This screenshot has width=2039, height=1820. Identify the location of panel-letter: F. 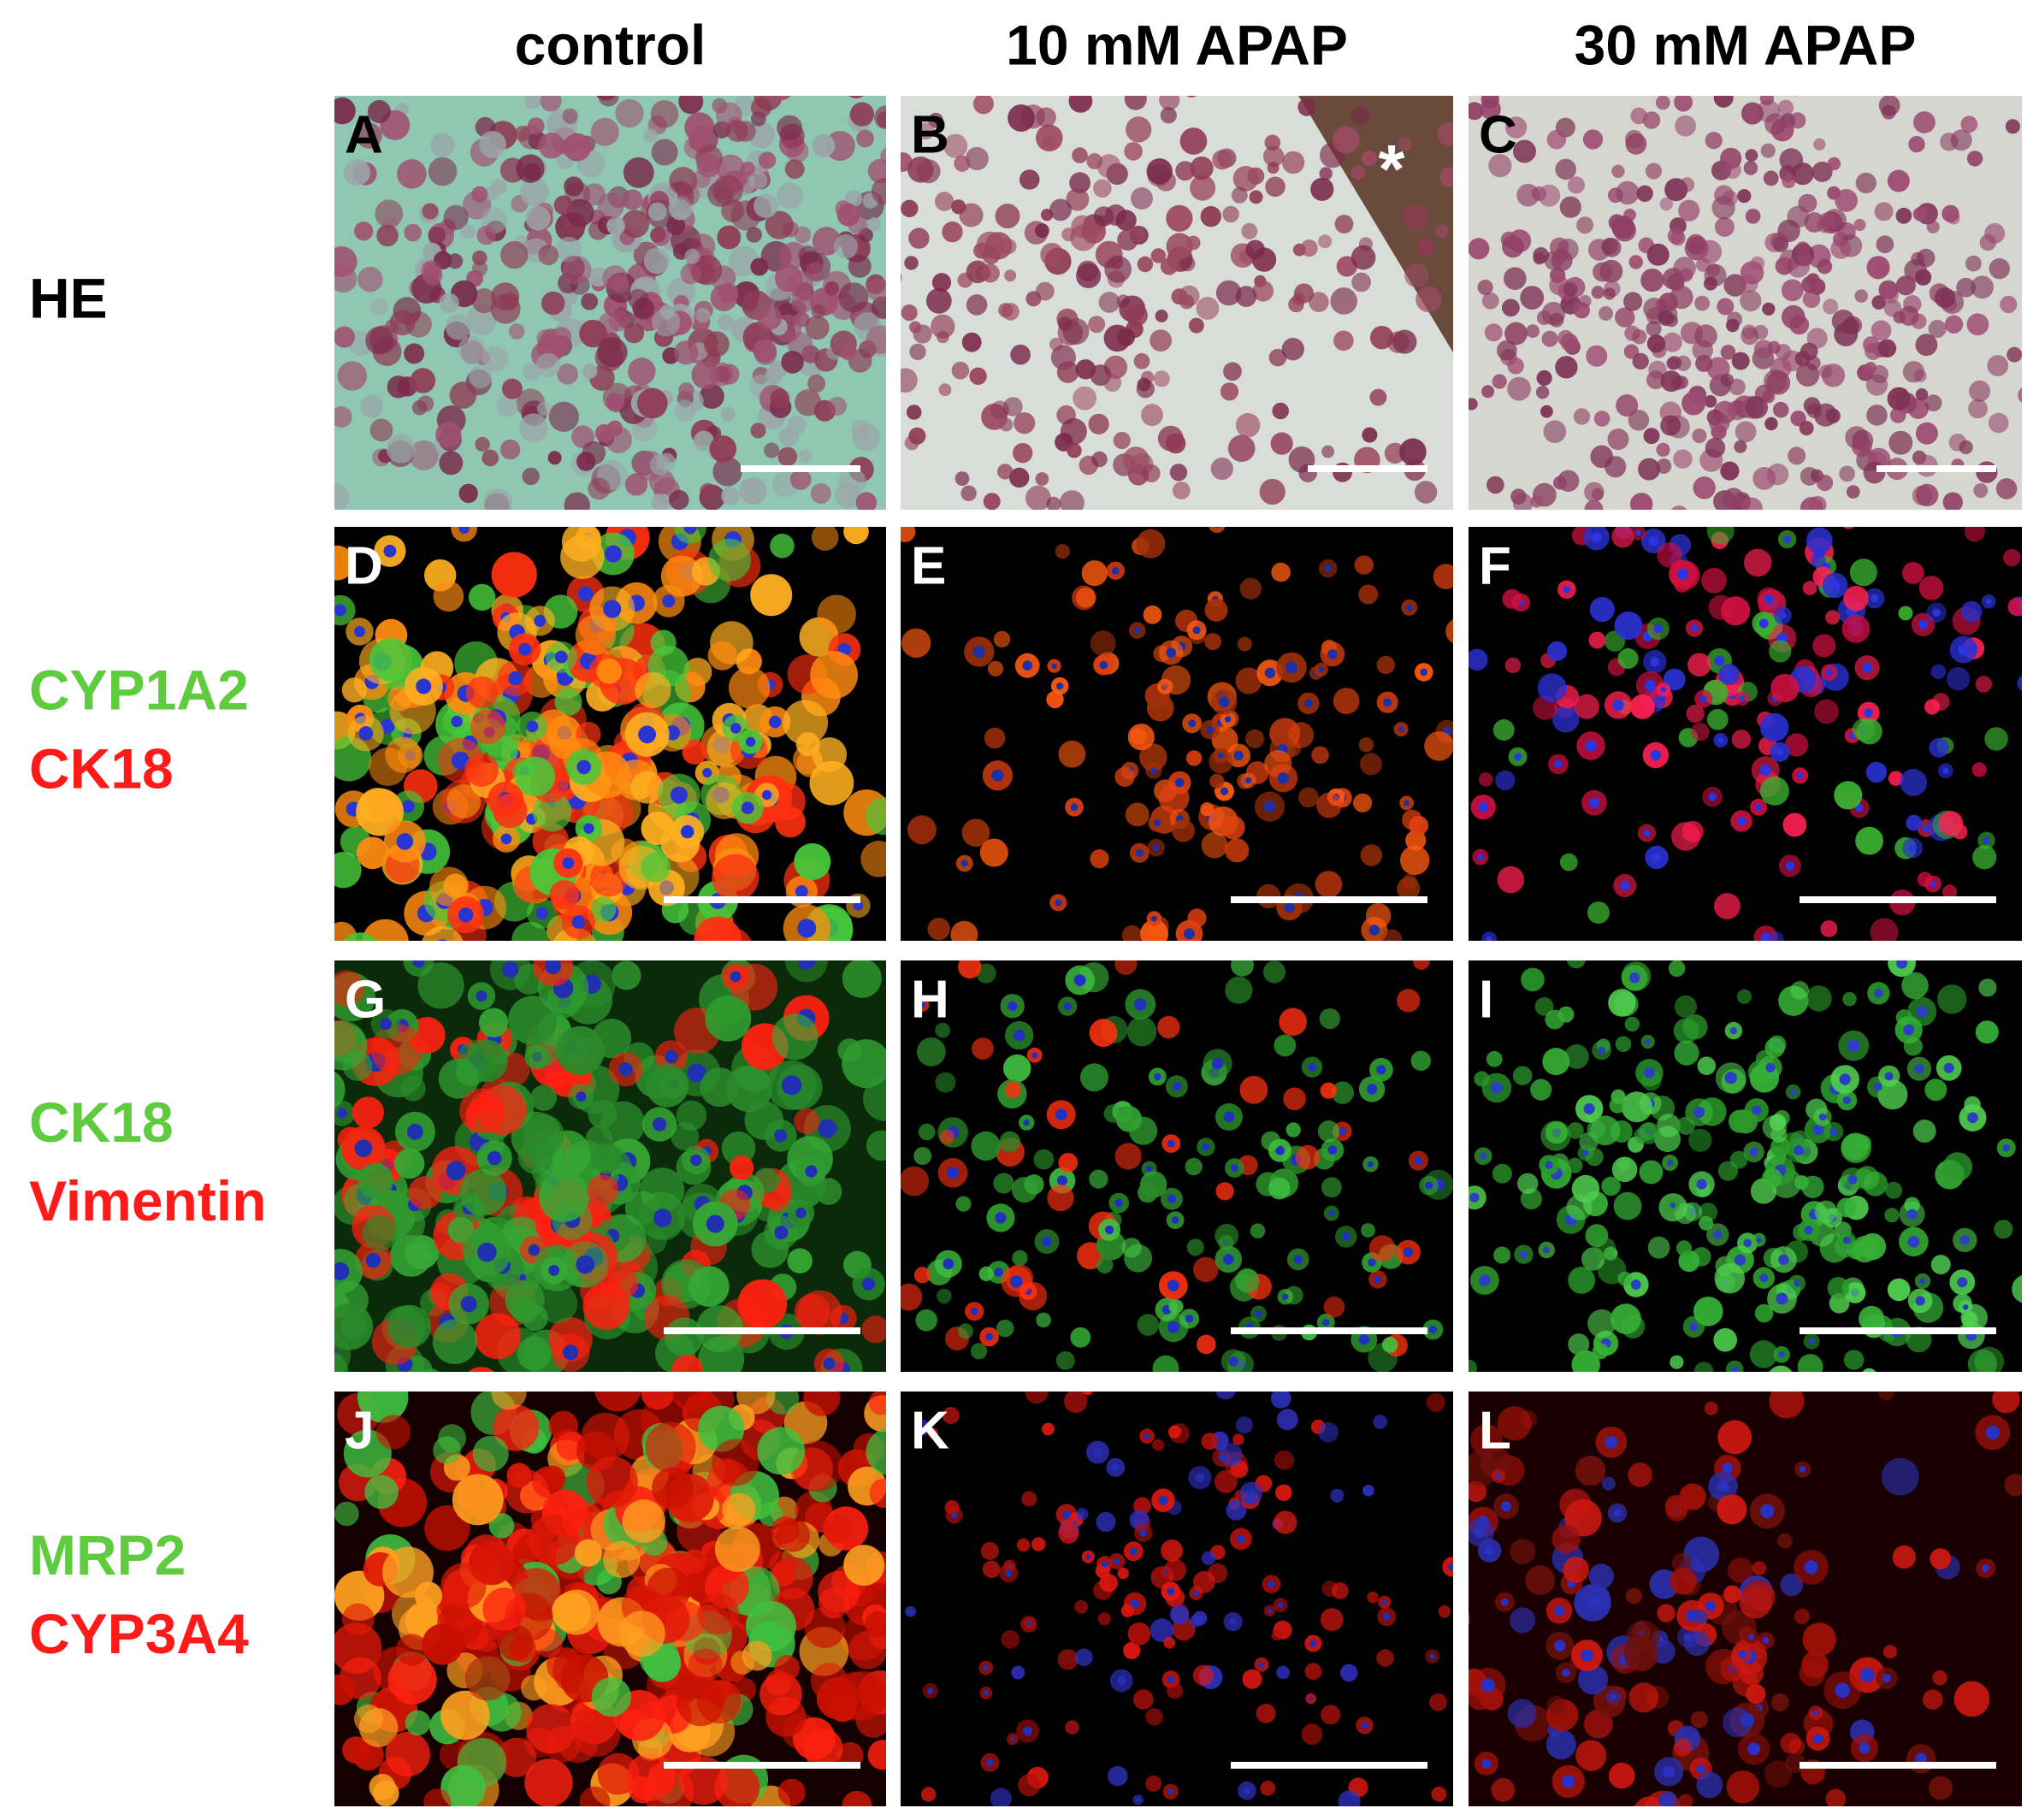
(1495, 565).